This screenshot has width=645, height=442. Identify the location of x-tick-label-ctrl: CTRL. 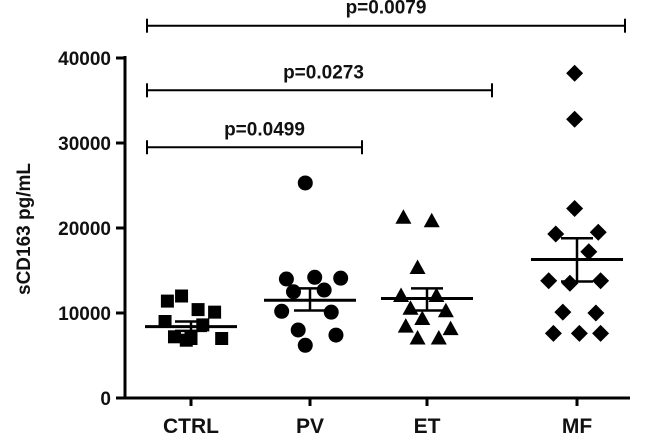
(191, 426).